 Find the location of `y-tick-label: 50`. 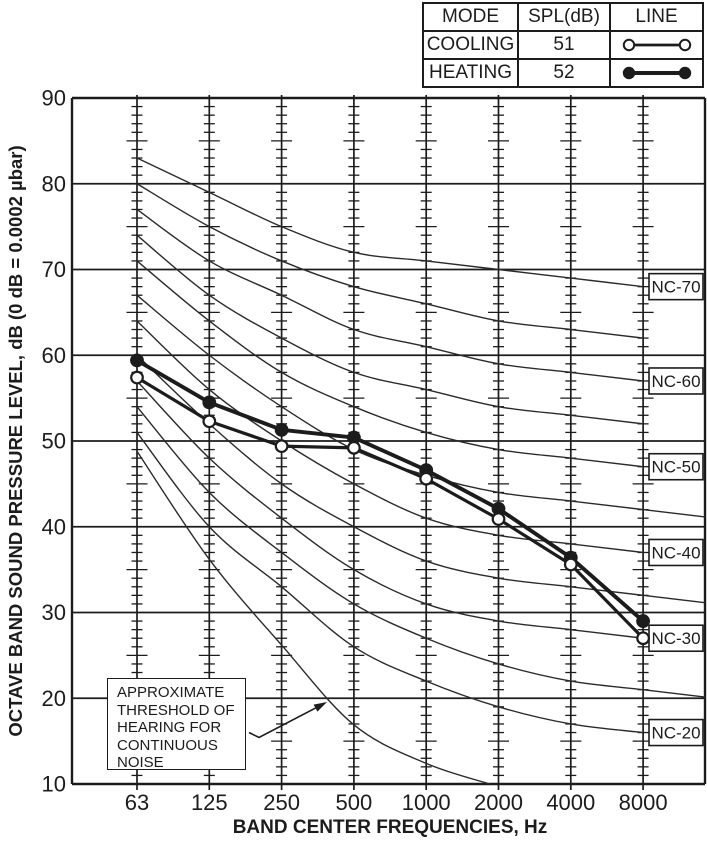

y-tick-label: 50 is located at coordinates (54, 441).